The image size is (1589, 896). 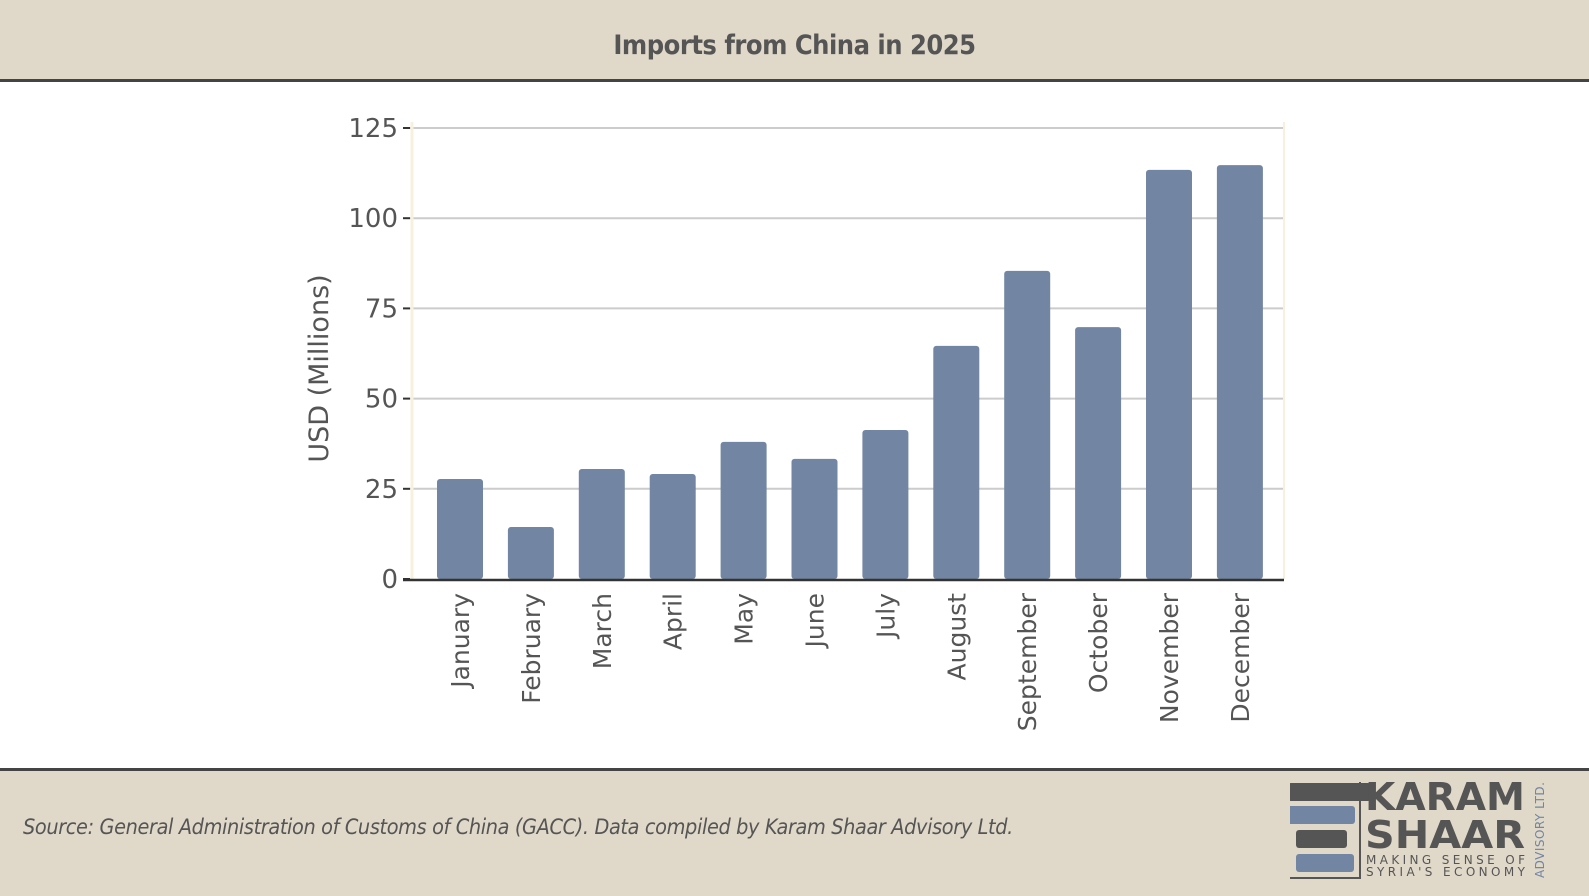 I want to click on x-tick-label: November, so click(x=1169, y=657).